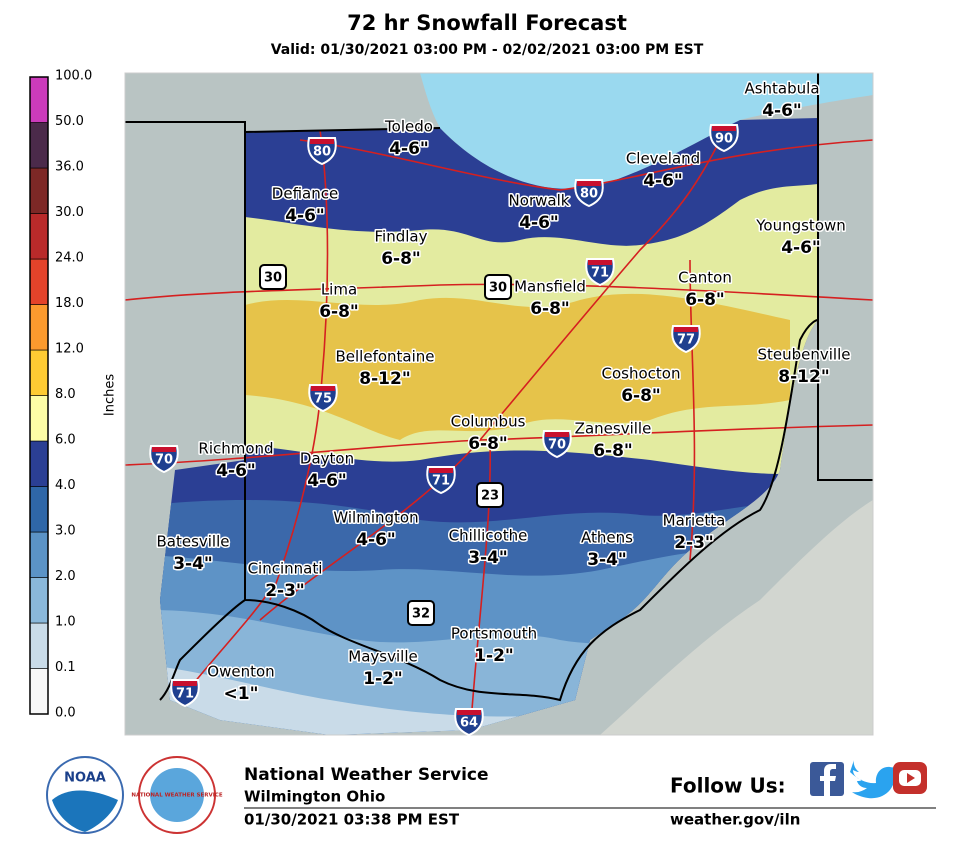 This screenshot has width=974, height=861. Describe the element at coordinates (366, 775) in the screenshot. I see `organization: National Weather Service` at that location.